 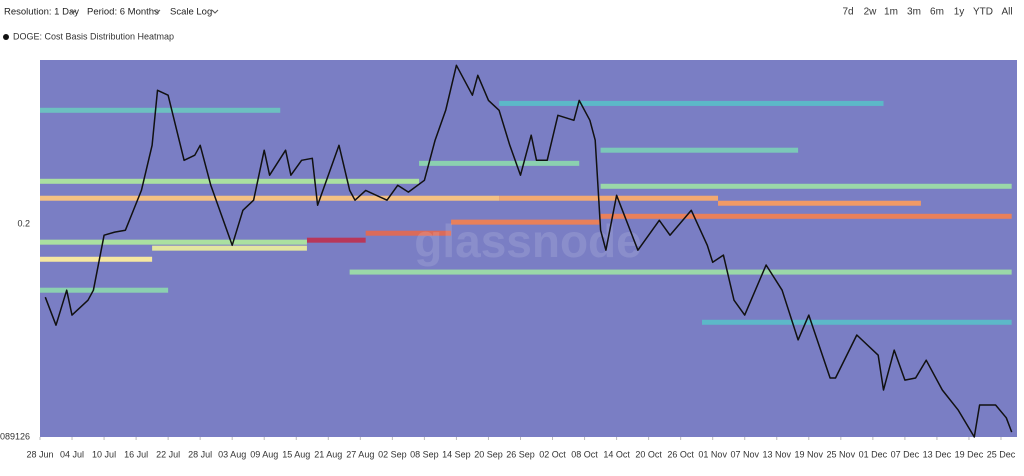 I want to click on x-tick-label: 01 Dec, so click(x=873, y=454).